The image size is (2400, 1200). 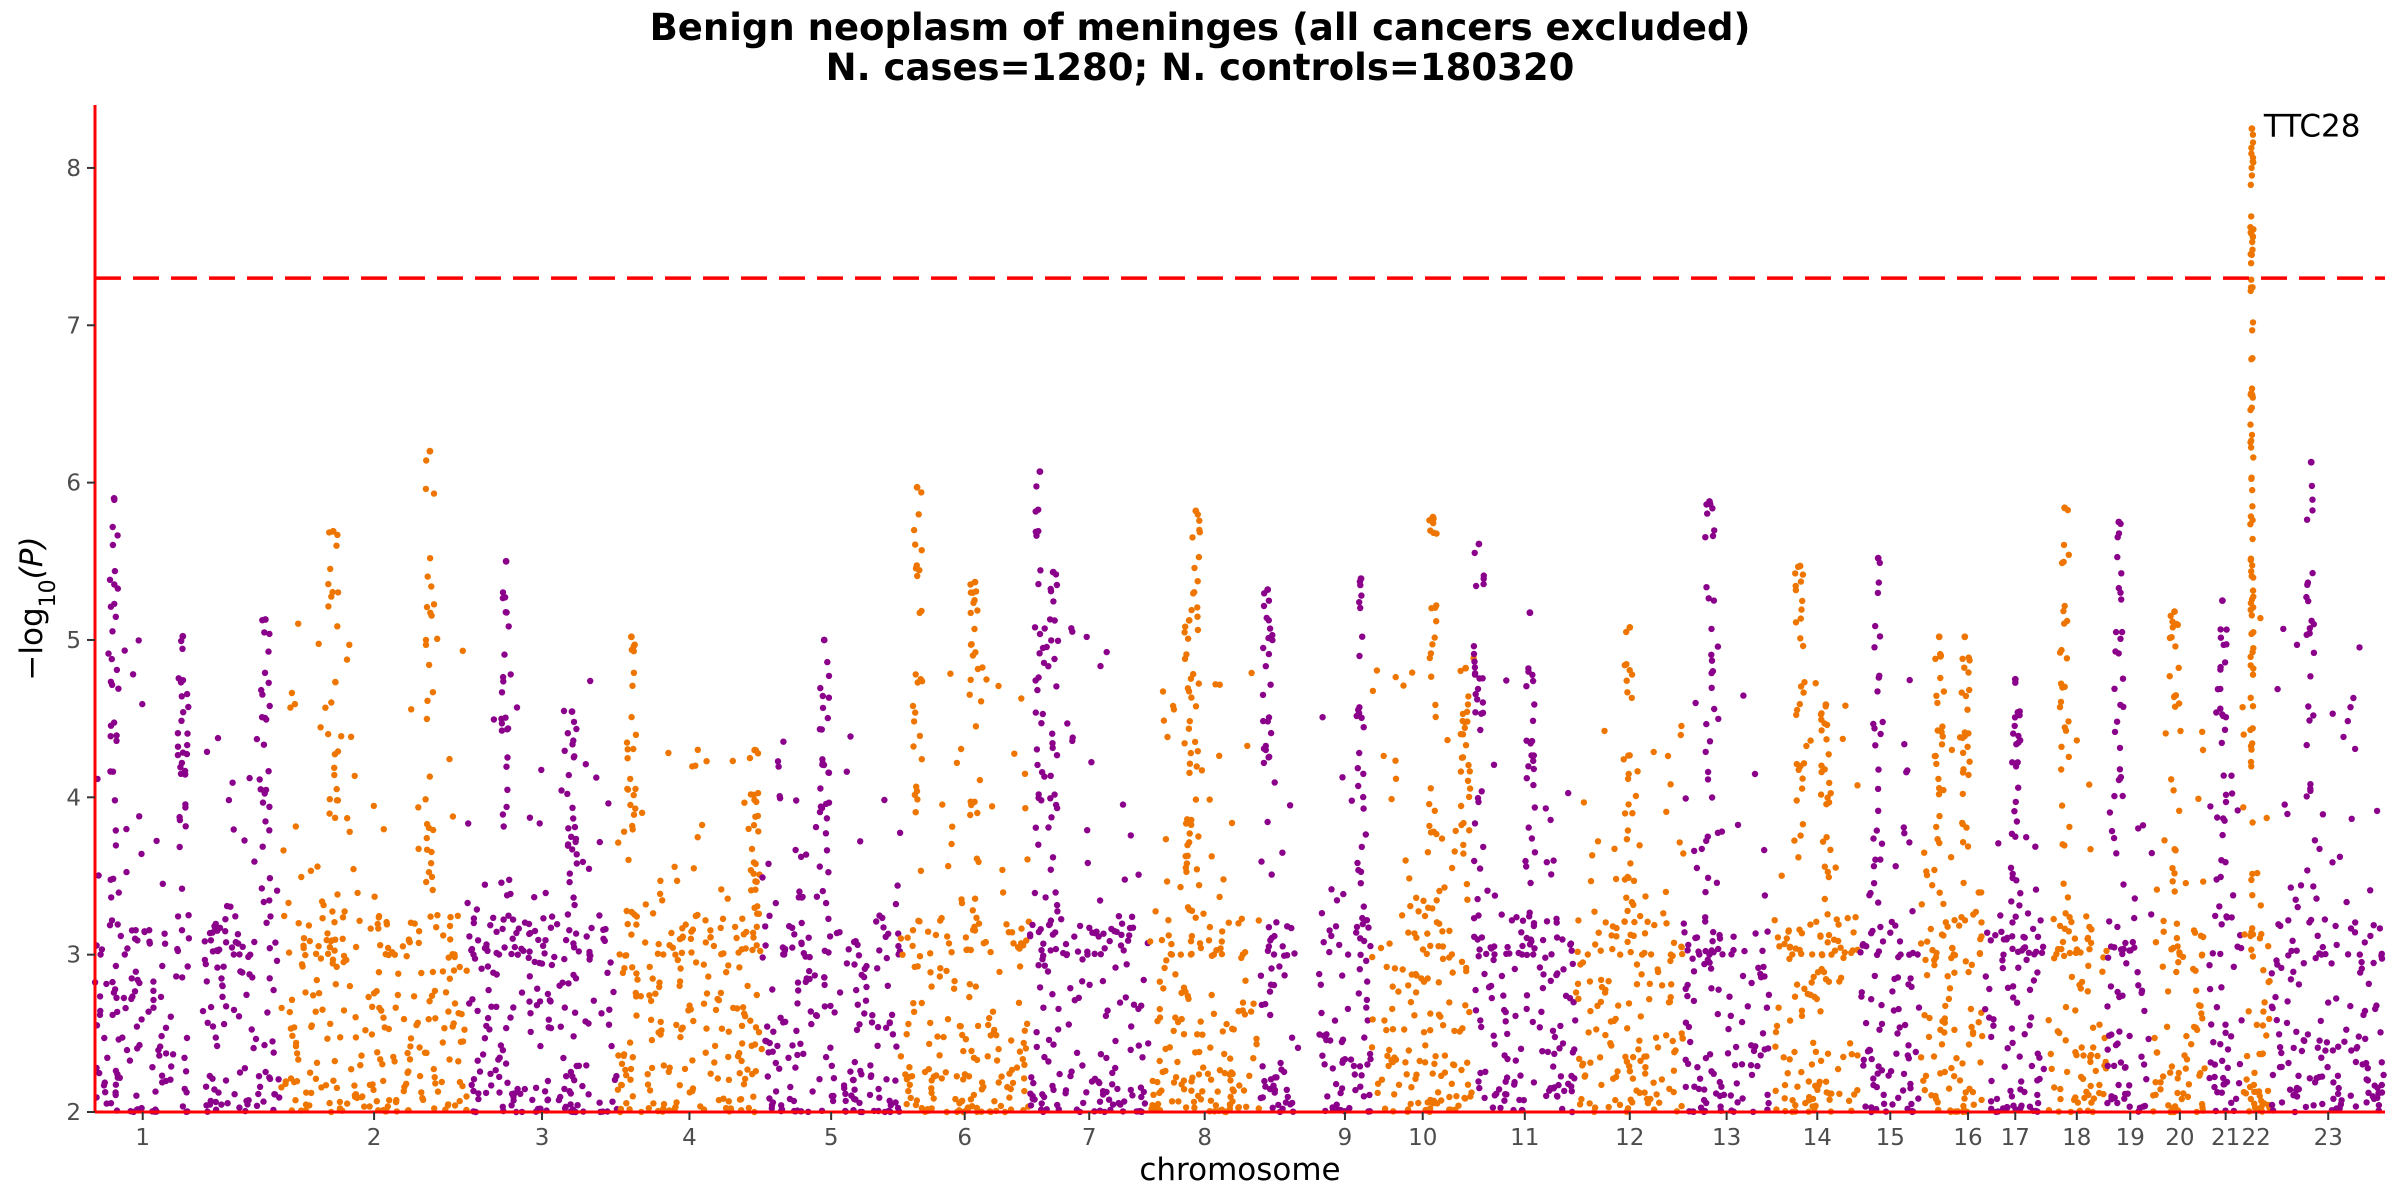 I want to click on chromosome-points-group, so click(x=542, y=836).